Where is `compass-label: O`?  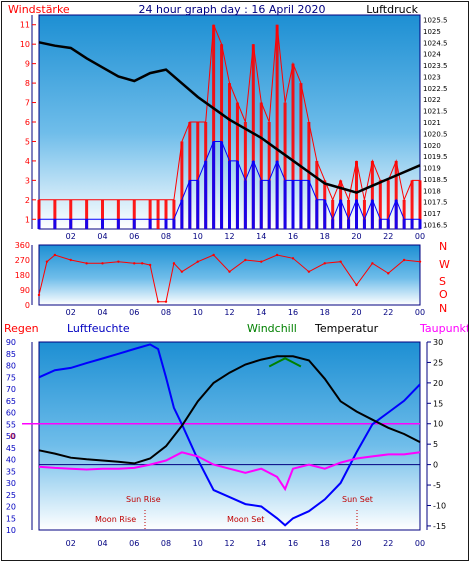
compass-label: O is located at coordinates (443, 294).